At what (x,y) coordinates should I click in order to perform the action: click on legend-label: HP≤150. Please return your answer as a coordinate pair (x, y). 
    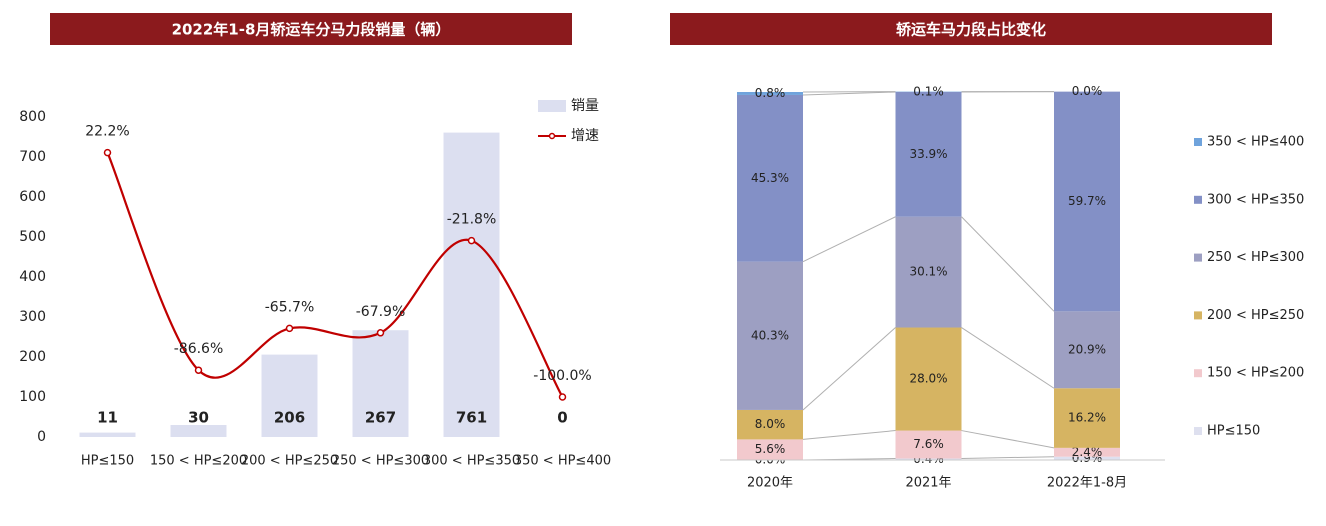
    Looking at the image, I should click on (1233, 431).